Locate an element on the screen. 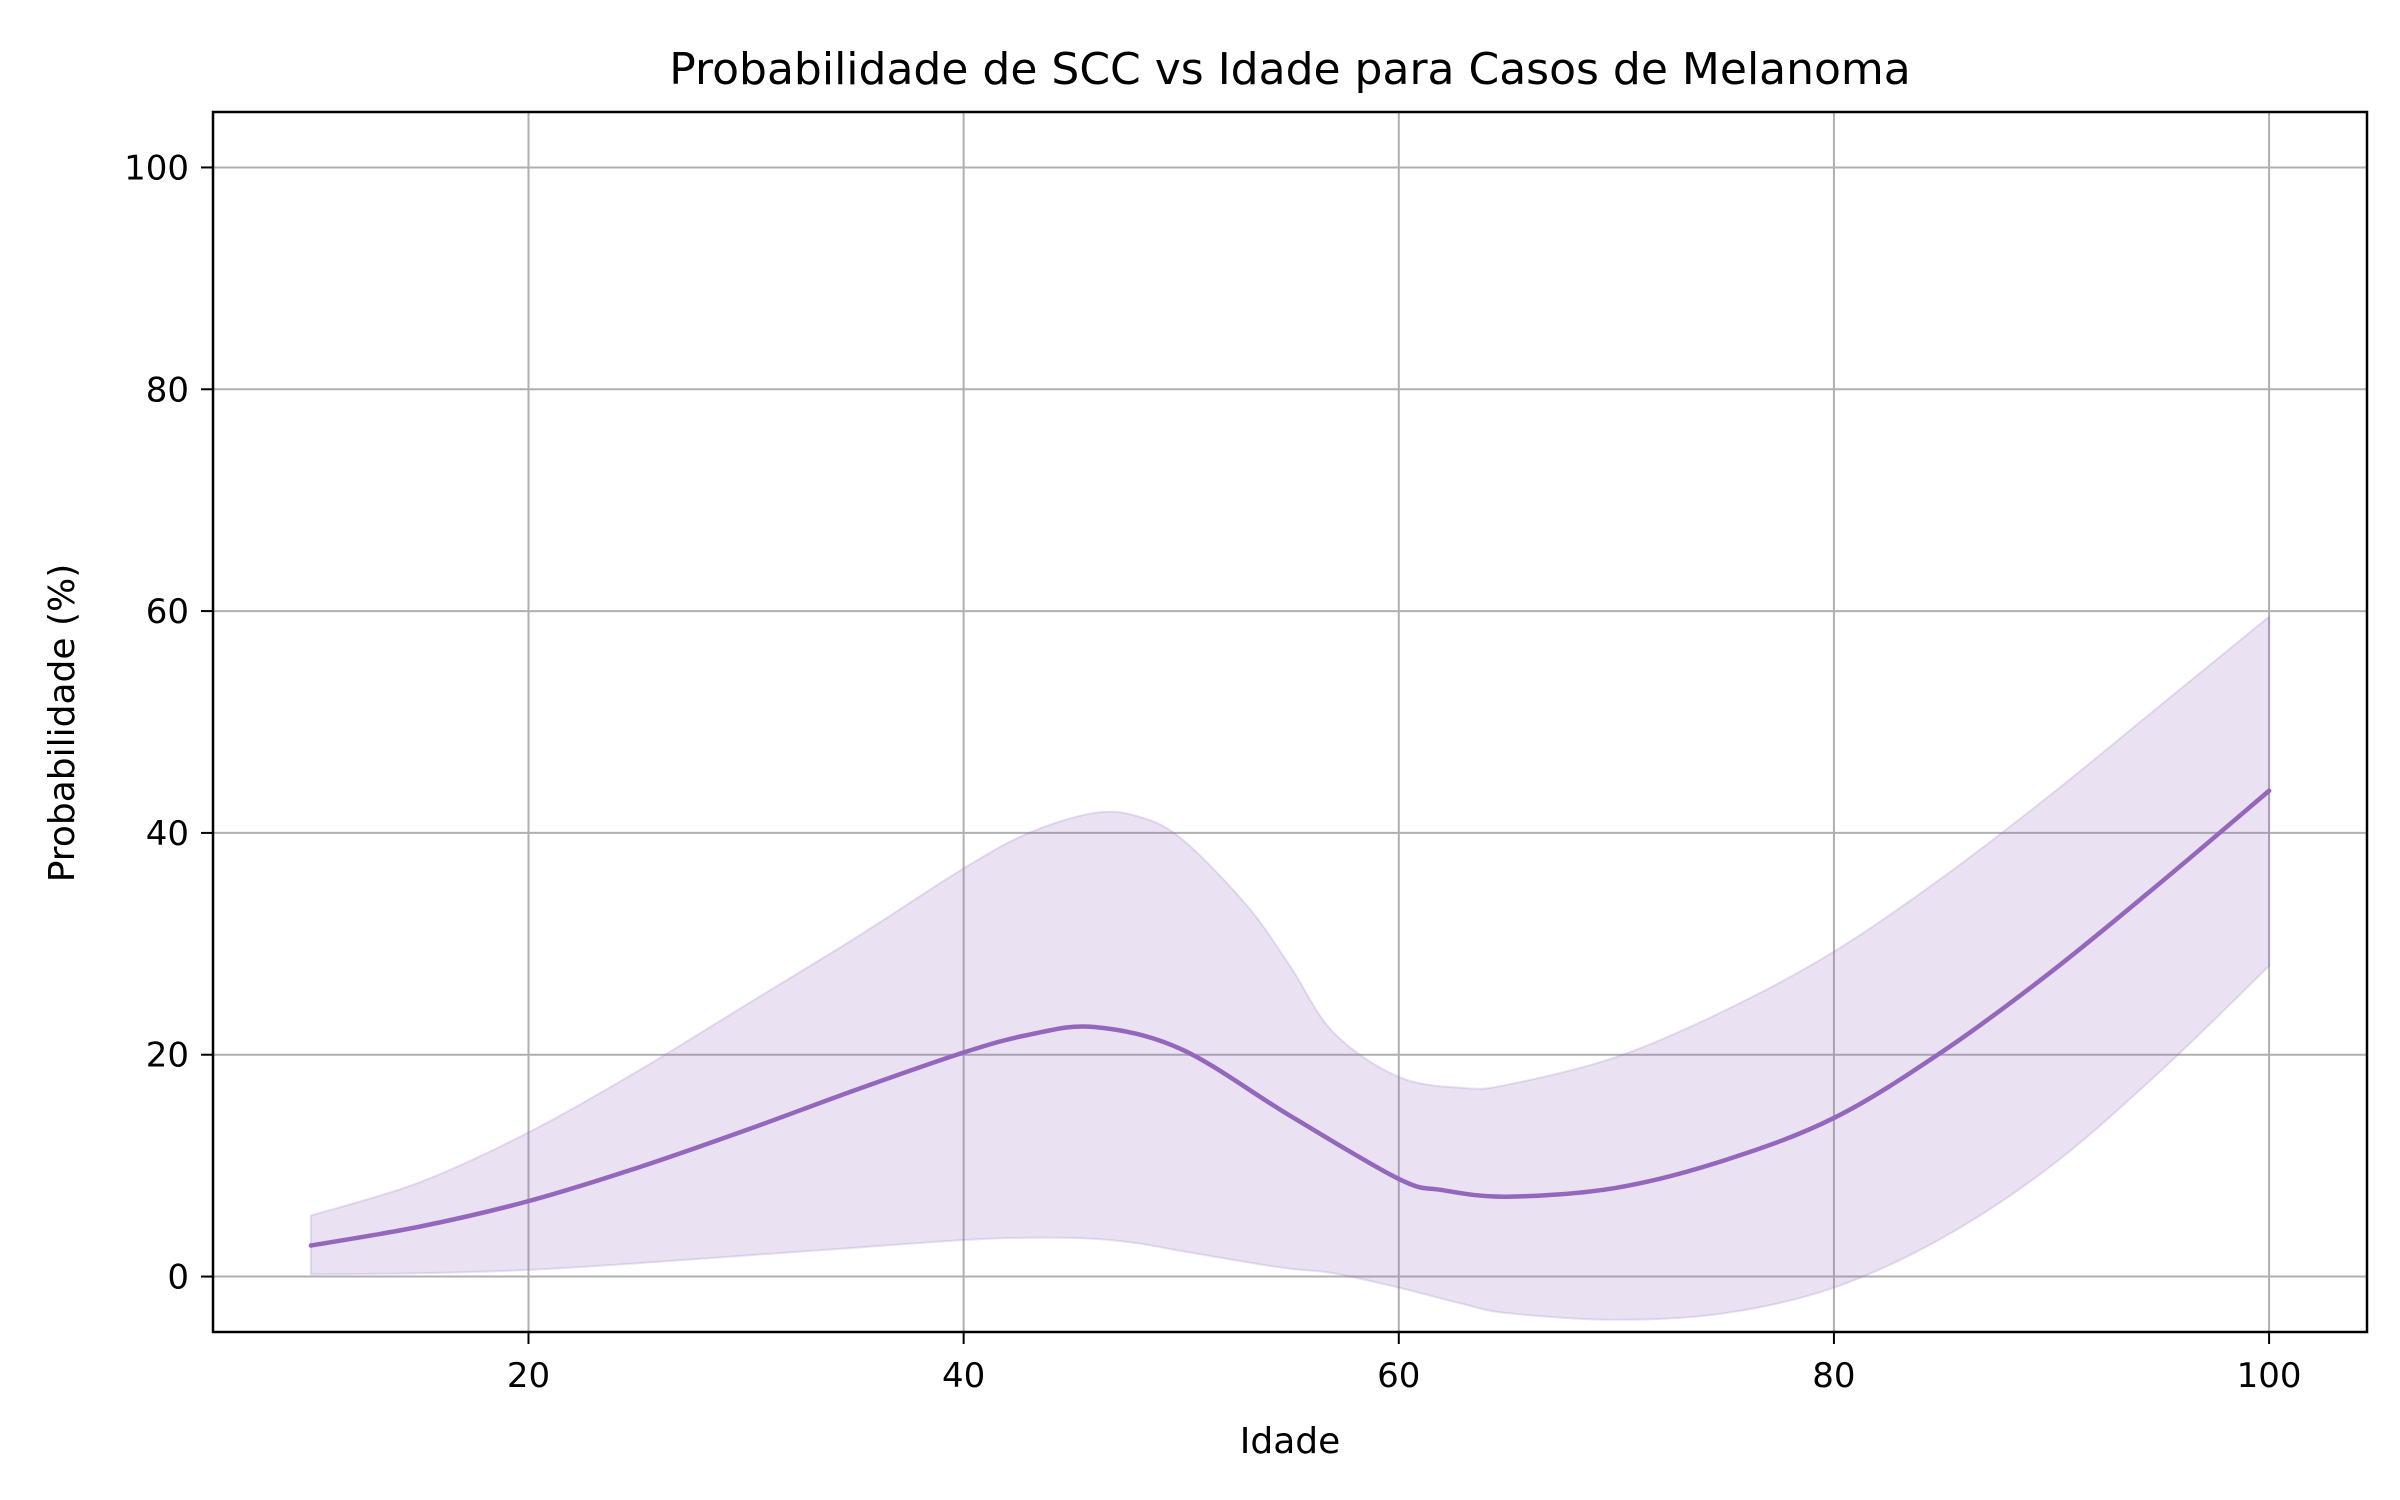 The image size is (2400, 1500). y-tick-label-1: 20 is located at coordinates (167, 1056).